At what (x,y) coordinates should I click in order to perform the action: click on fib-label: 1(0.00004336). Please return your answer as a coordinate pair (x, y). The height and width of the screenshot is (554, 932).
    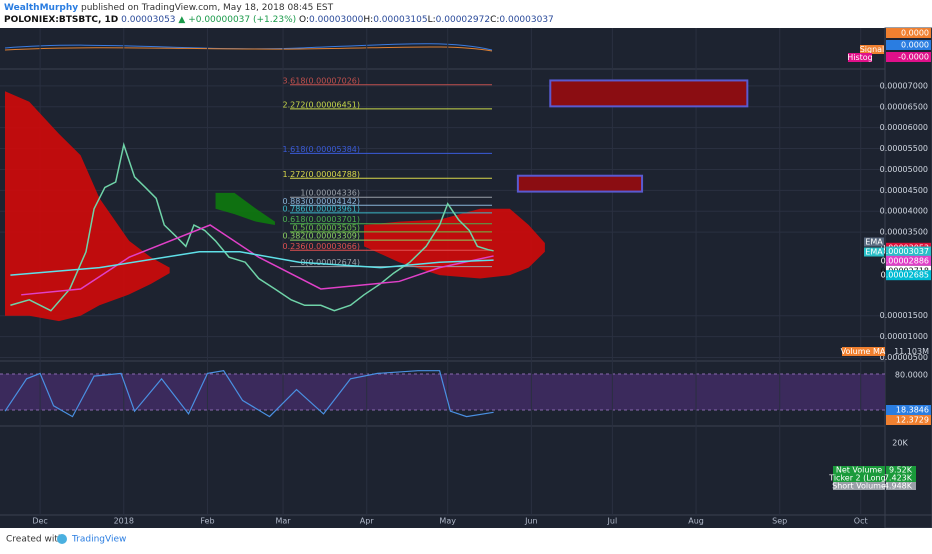
    Looking at the image, I should click on (330, 193).